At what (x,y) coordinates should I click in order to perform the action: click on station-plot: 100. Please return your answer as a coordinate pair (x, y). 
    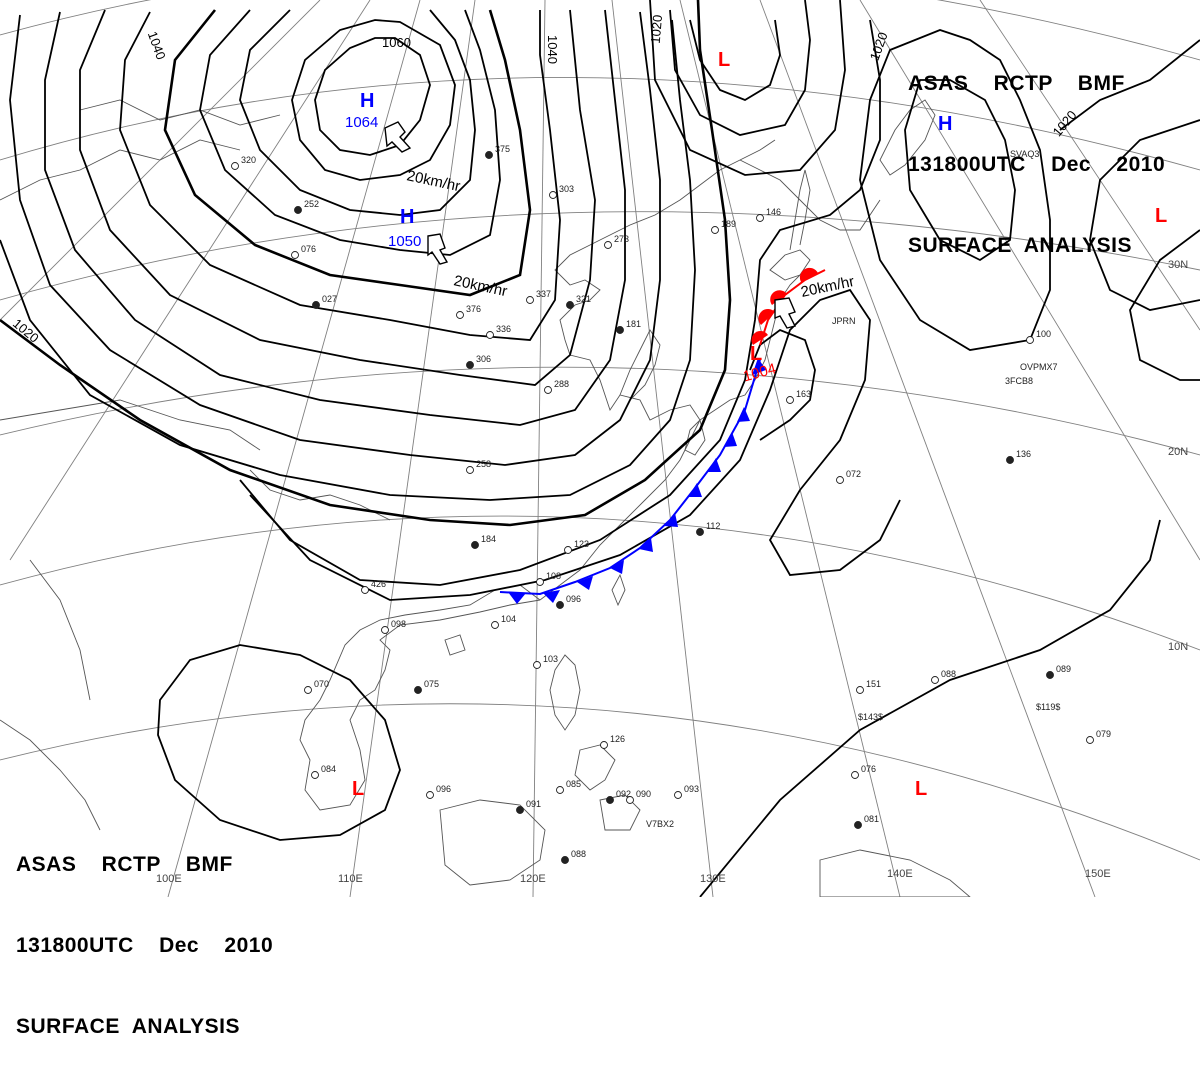
    Looking at the image, I should click on (1038, 336).